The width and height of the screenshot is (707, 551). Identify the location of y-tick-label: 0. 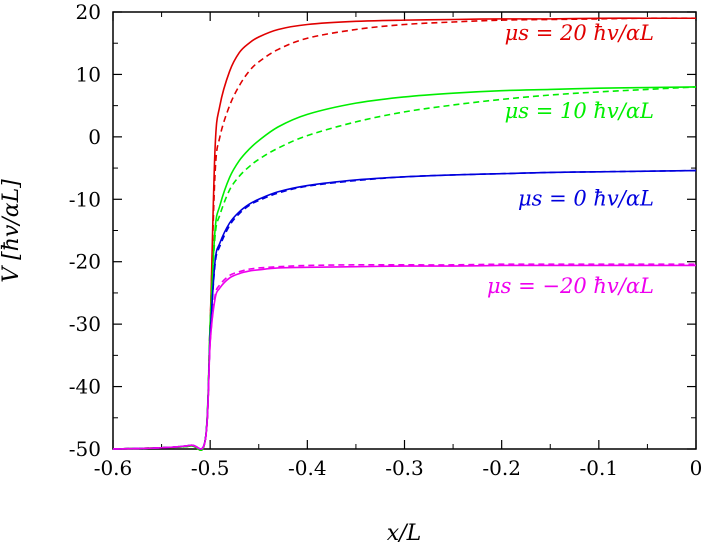
(94, 137).